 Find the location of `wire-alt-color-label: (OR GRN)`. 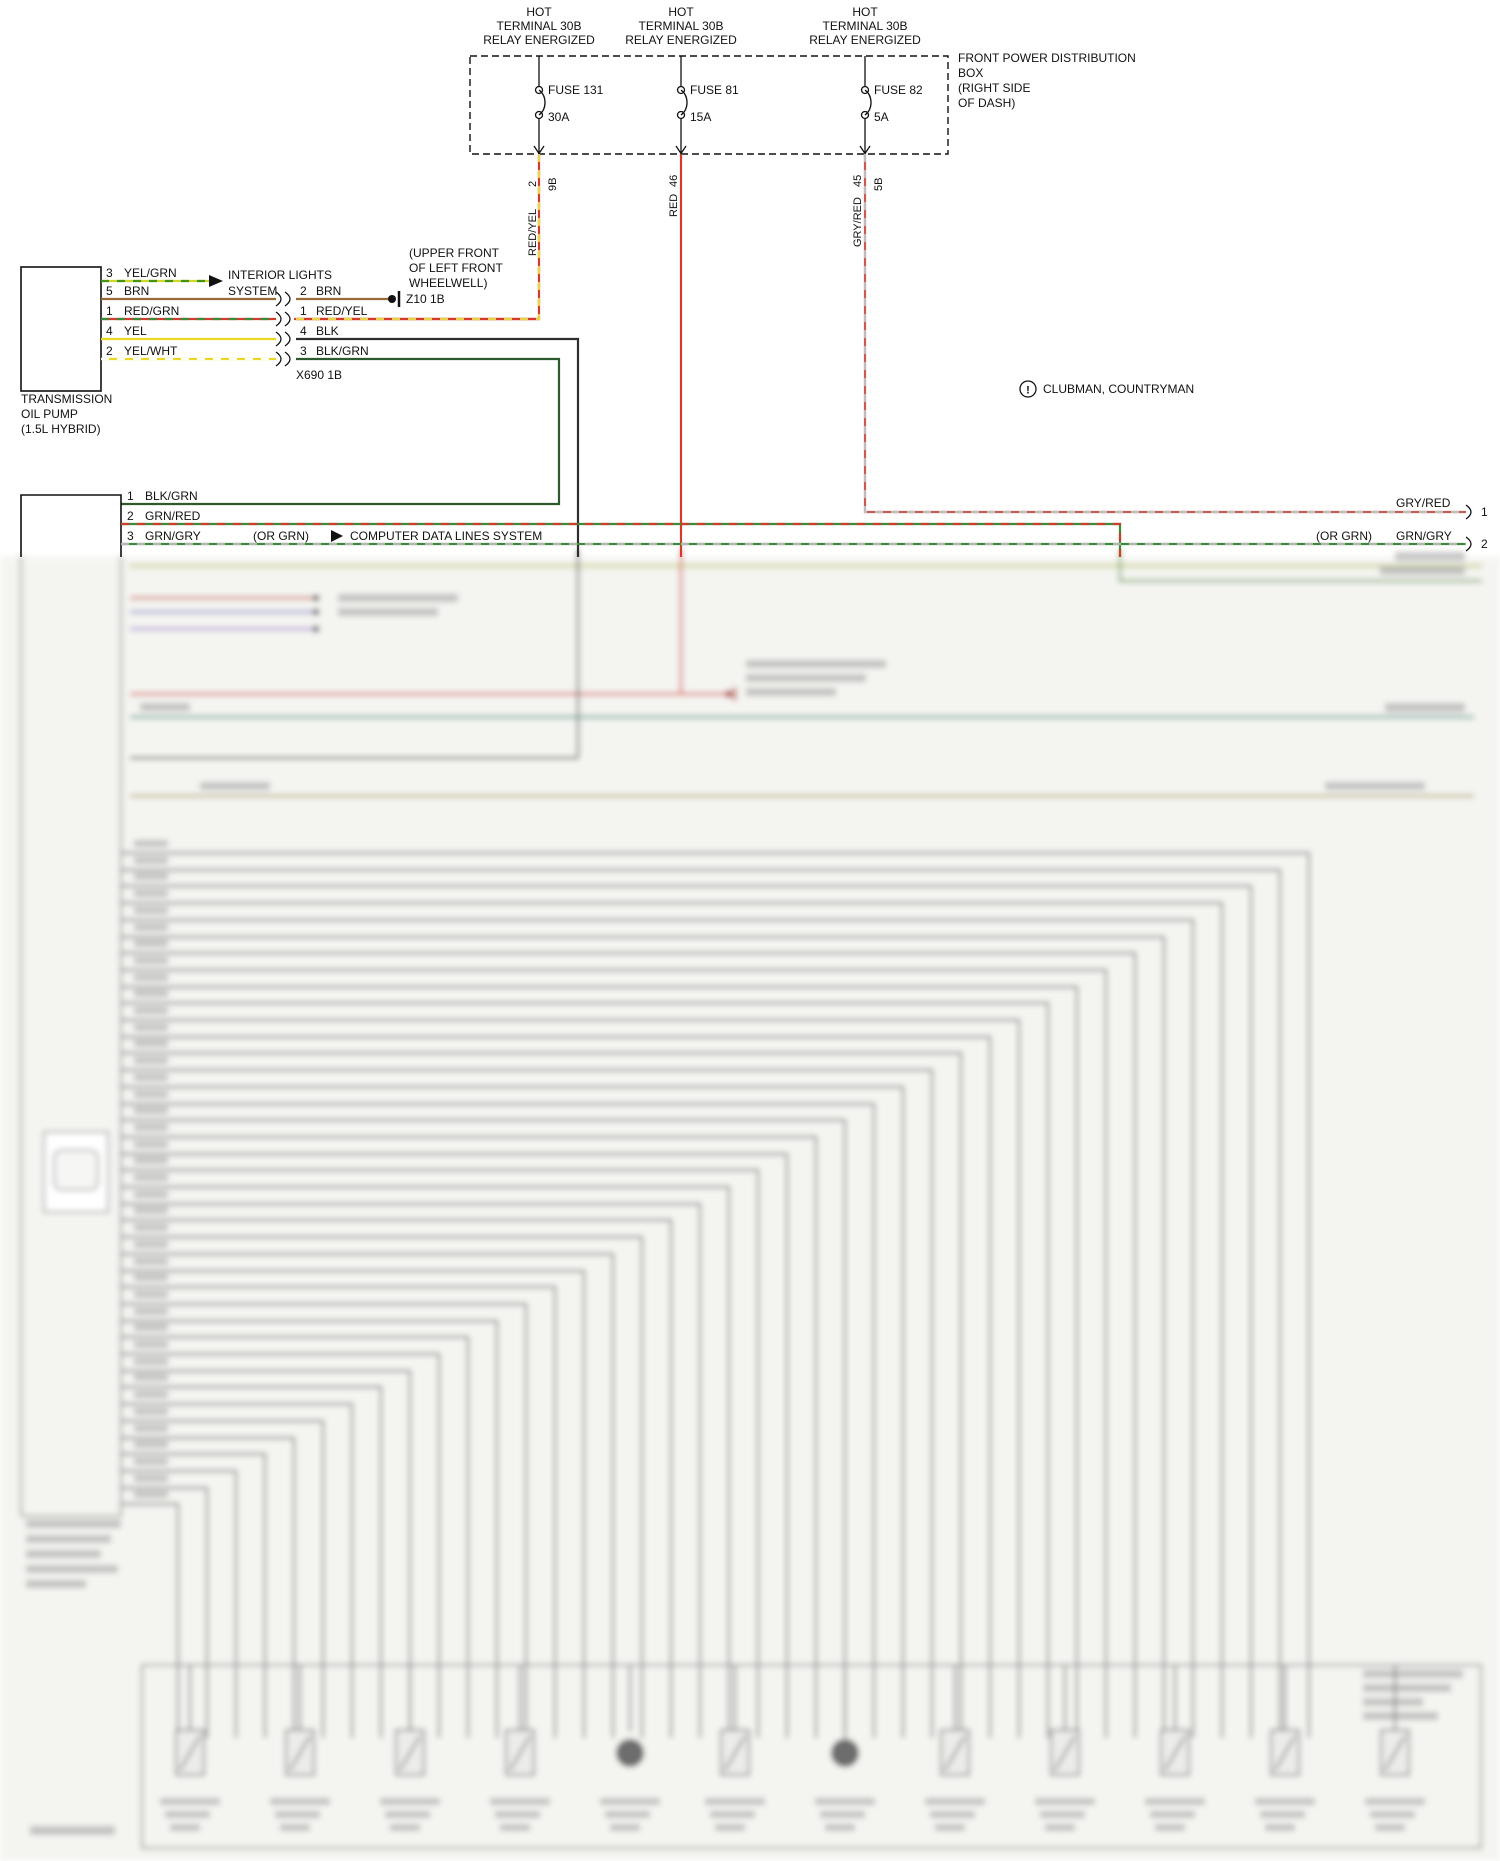

wire-alt-color-label: (OR GRN) is located at coordinates (1344, 536).